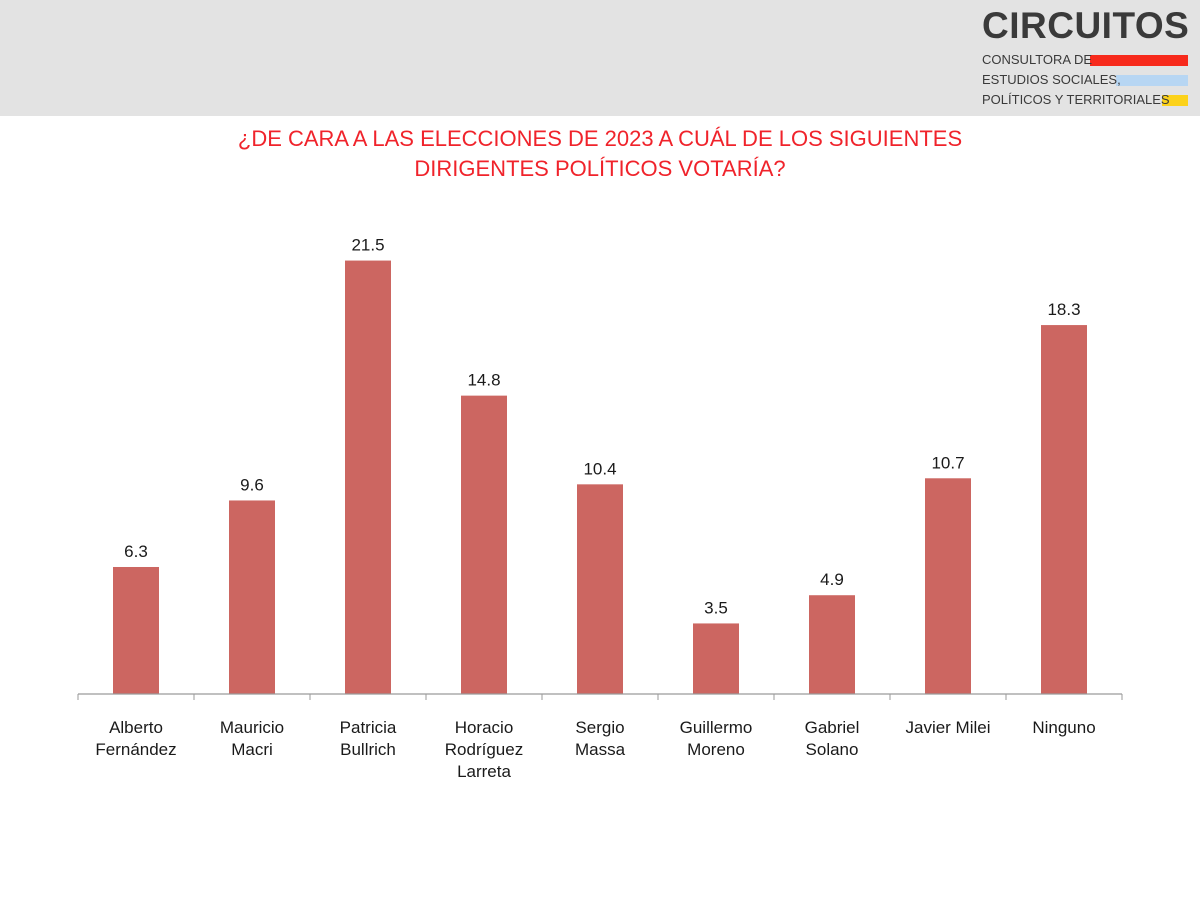 This screenshot has width=1200, height=900. I want to click on value-label-0: 6.3, so click(136, 551).